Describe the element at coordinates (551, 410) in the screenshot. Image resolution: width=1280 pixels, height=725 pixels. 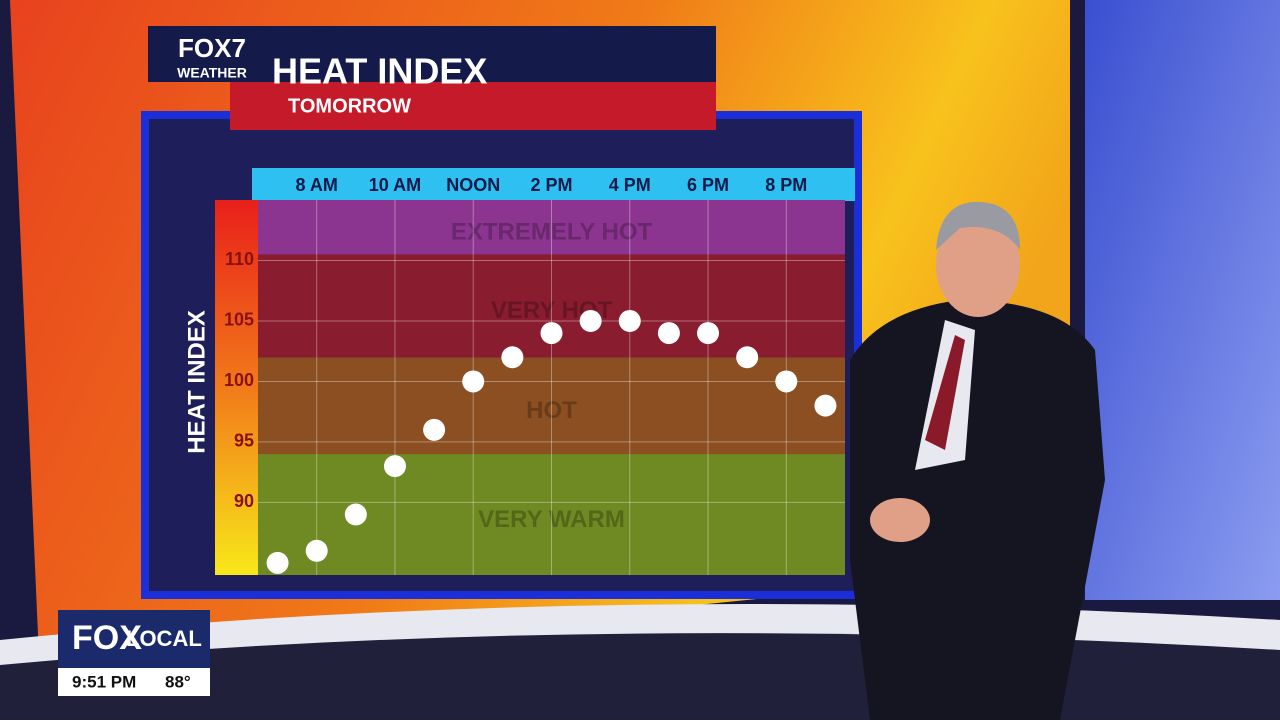
I see `zone-label: HOT` at that location.